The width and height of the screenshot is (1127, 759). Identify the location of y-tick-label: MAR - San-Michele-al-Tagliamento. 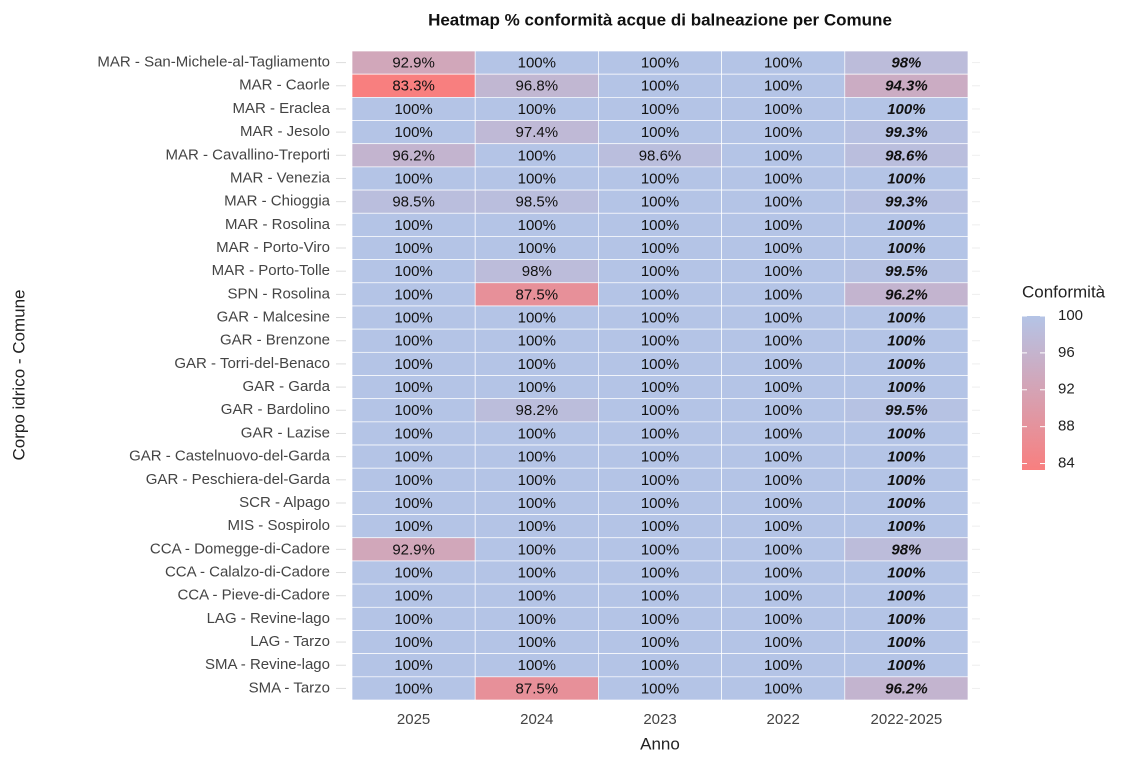
(213, 62).